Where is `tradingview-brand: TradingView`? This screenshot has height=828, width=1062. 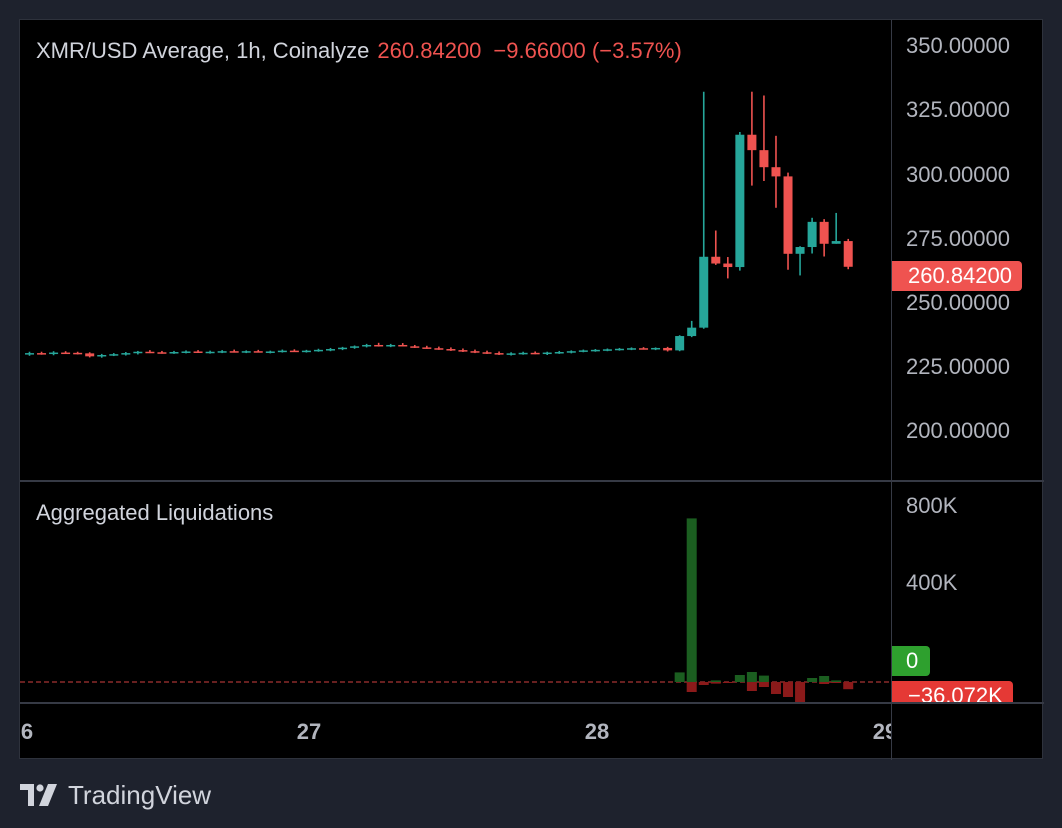 tradingview-brand: TradingView is located at coordinates (140, 794).